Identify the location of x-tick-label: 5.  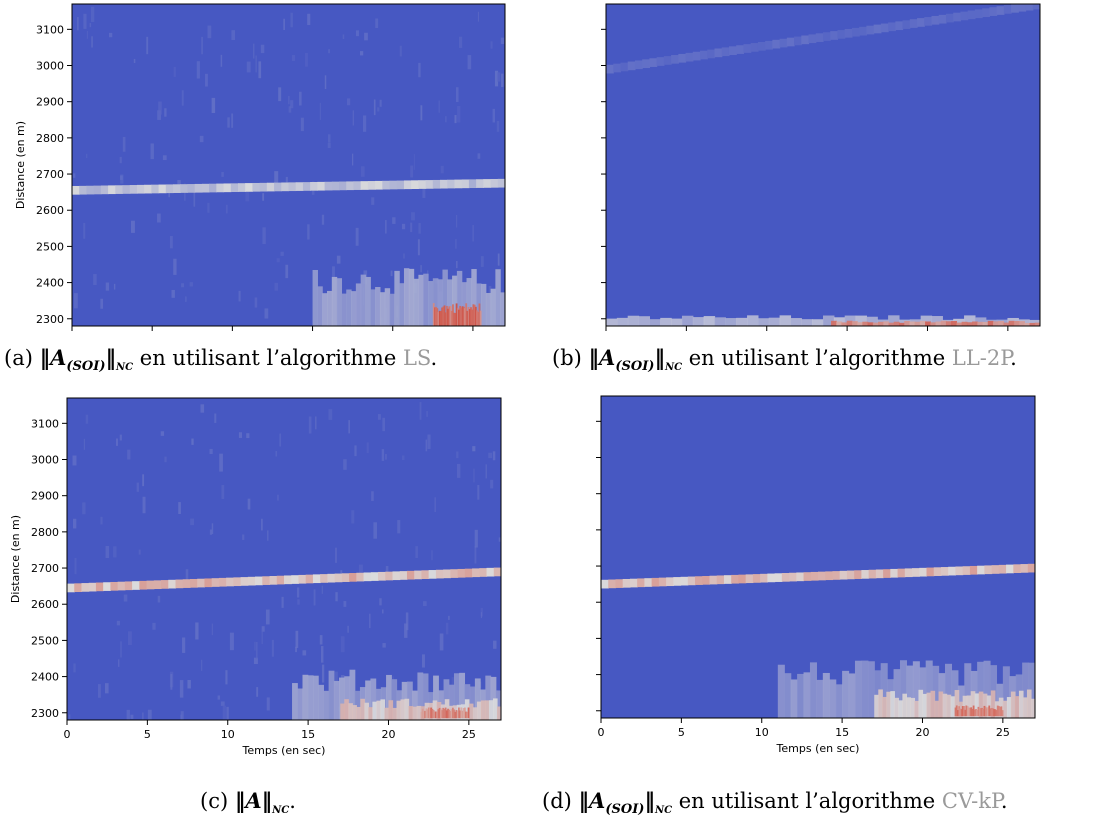
(147, 734).